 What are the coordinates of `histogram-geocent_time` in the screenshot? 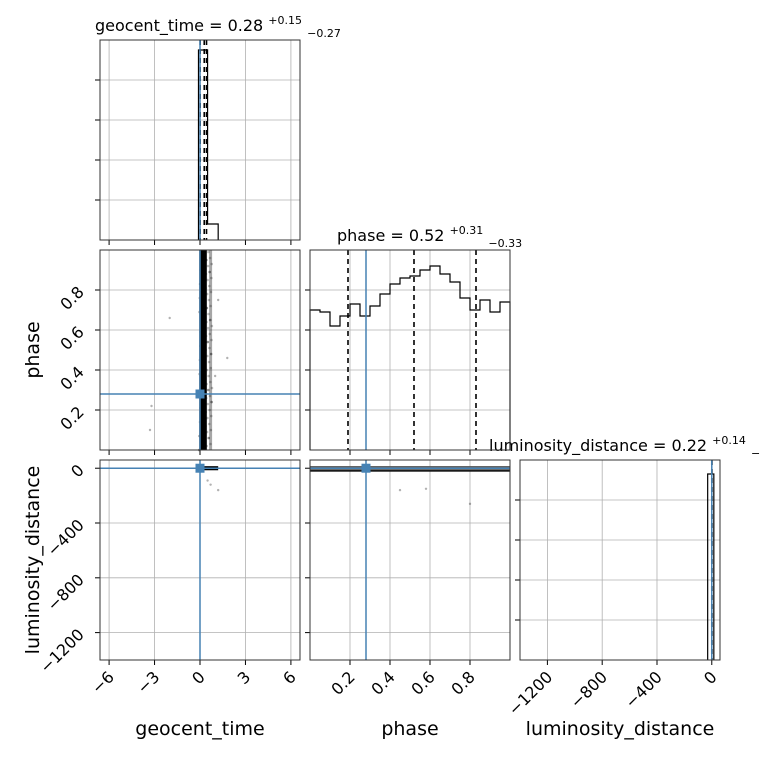 It's located at (208, 144).